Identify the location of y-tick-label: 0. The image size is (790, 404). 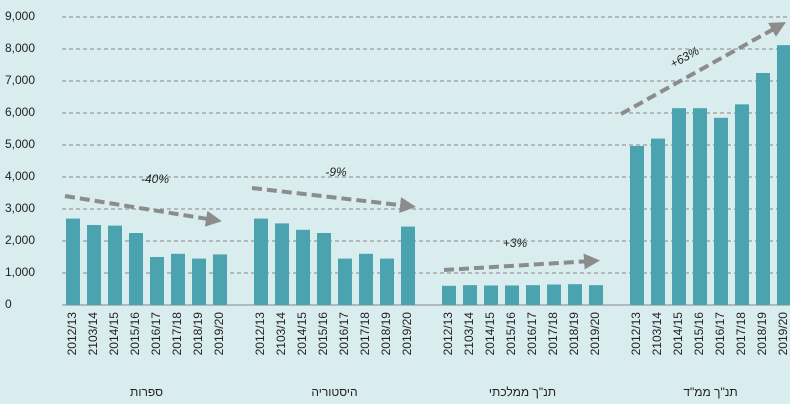
(8, 304).